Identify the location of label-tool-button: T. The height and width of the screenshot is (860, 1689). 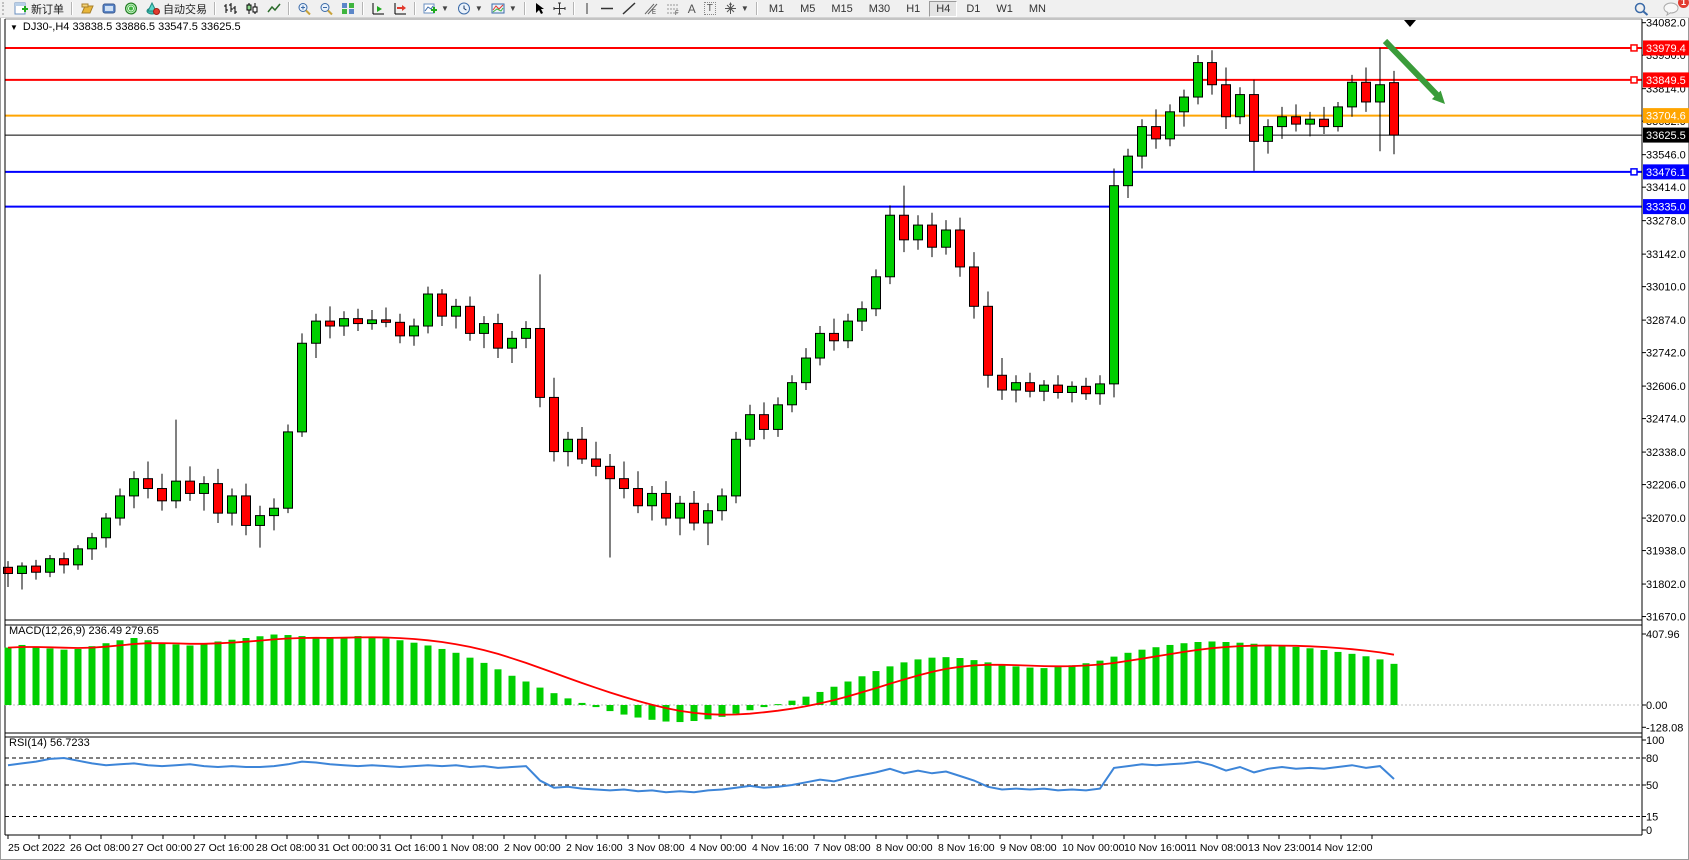
(710, 9).